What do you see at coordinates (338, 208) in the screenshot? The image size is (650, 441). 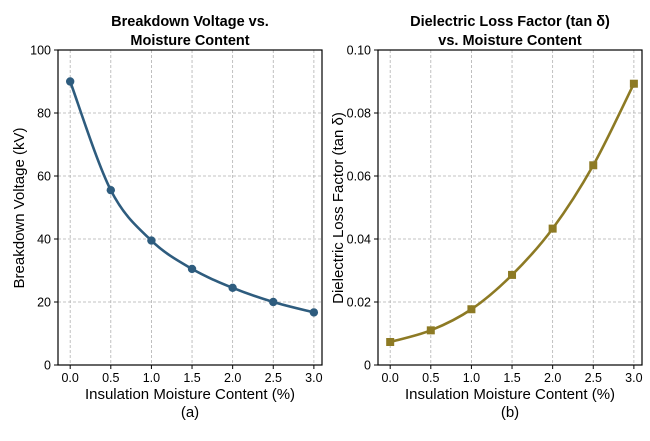 I see `y-axis-label: Dielectric Loss Factor (tan δ)` at bounding box center [338, 208].